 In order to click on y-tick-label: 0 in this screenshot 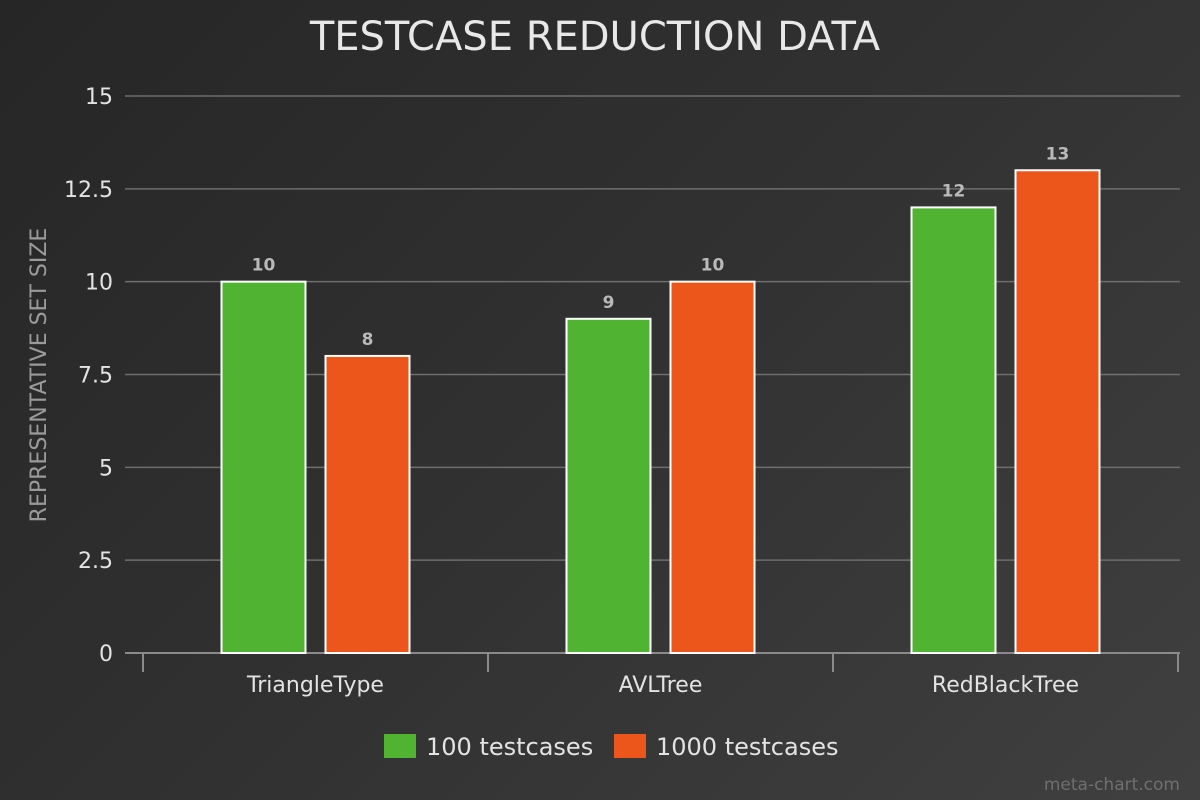, I will do `click(106, 654)`.